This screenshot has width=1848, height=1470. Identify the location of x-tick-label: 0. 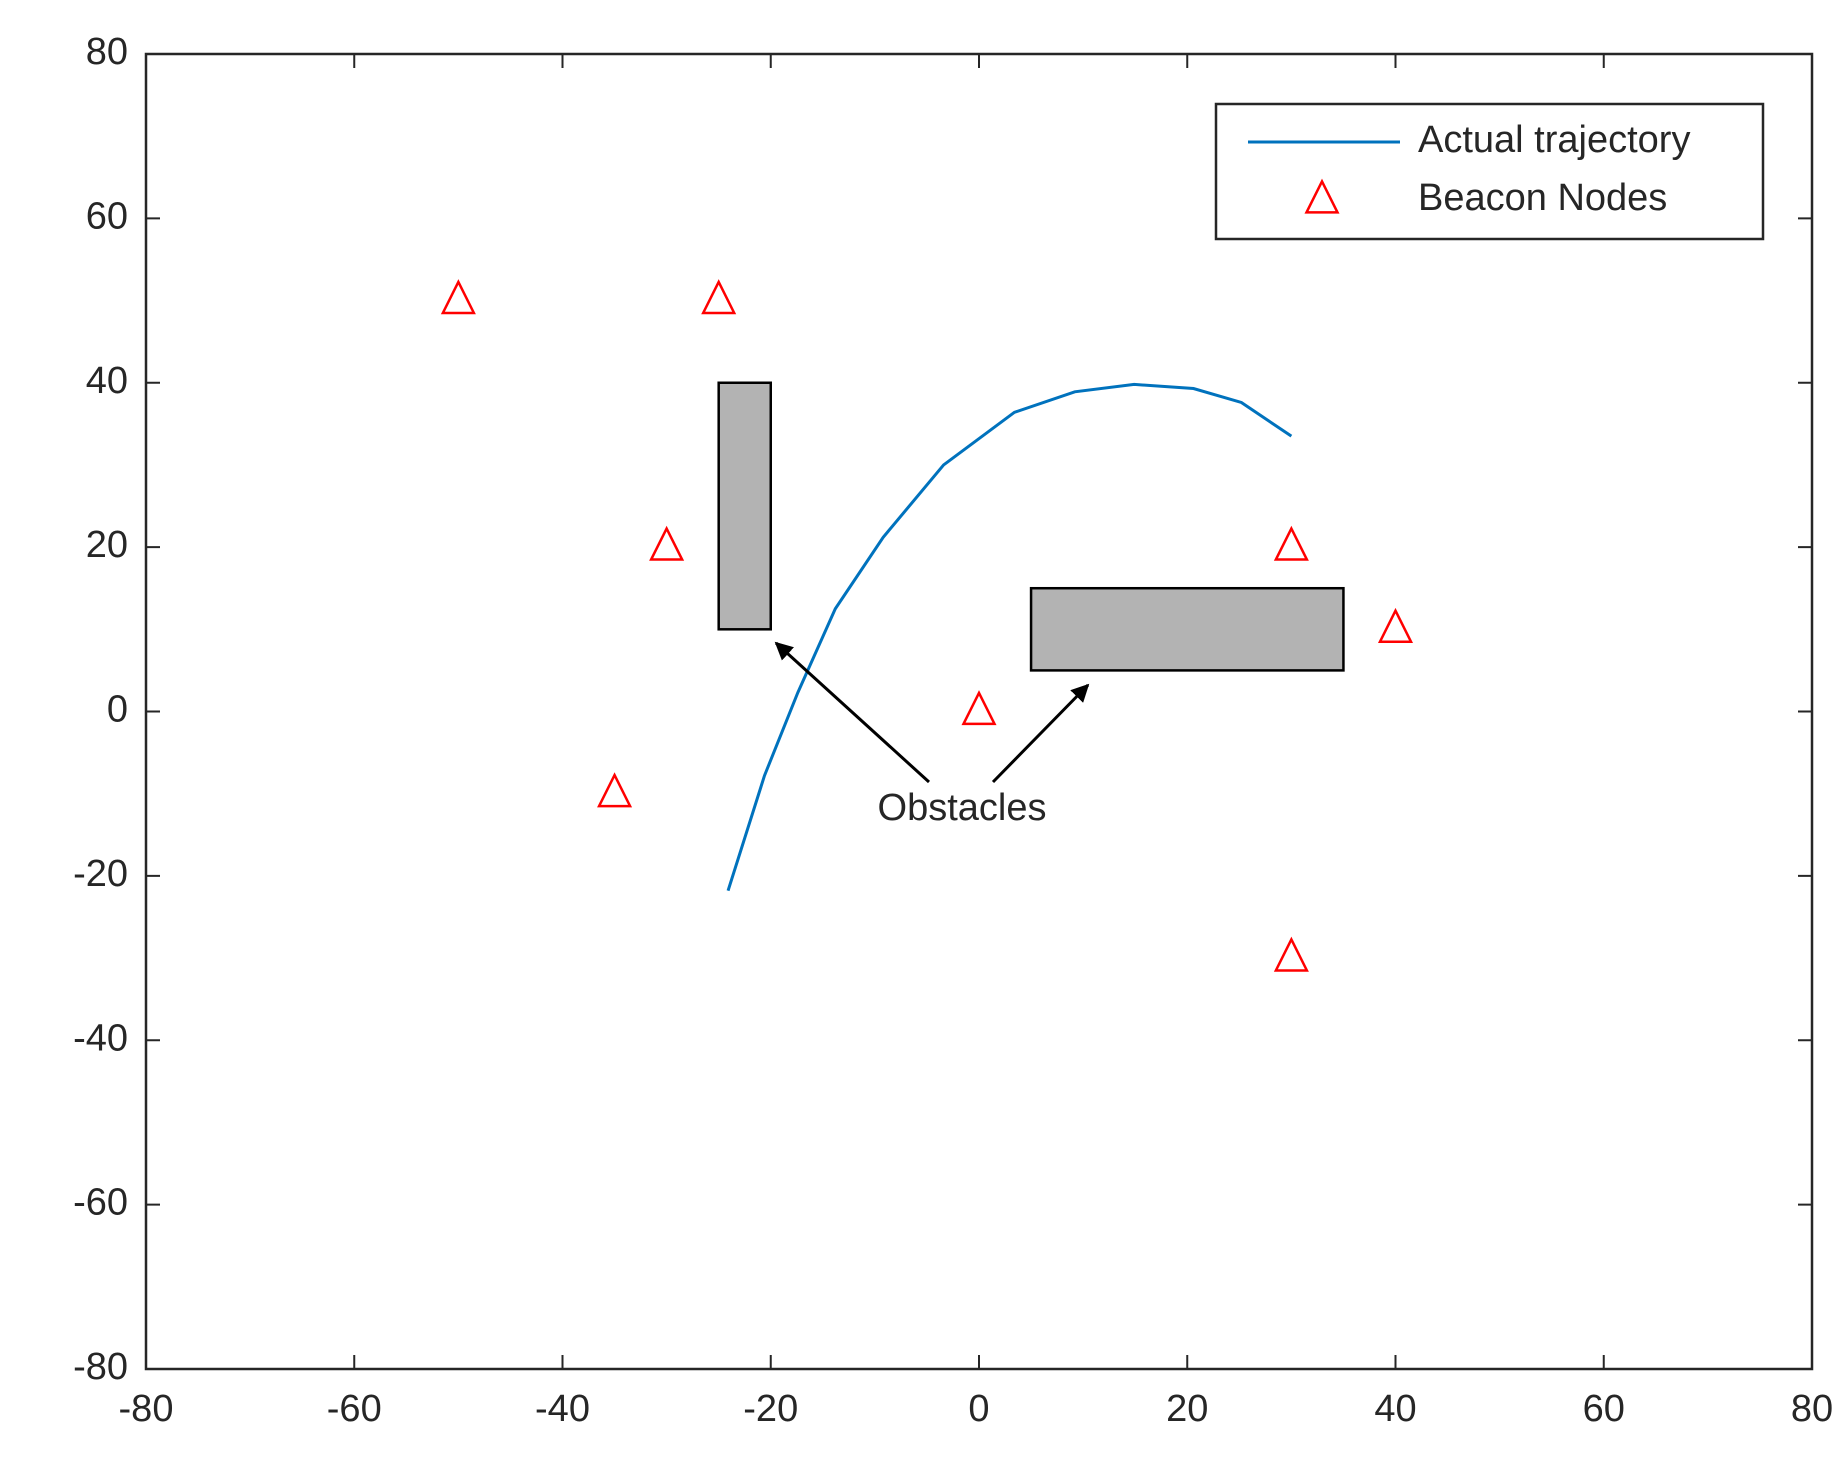
(978, 1409).